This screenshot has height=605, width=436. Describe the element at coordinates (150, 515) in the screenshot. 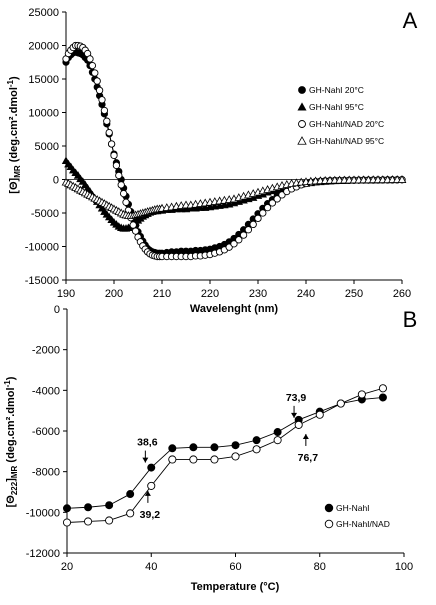

I see `annotation-label: 39,2` at that location.